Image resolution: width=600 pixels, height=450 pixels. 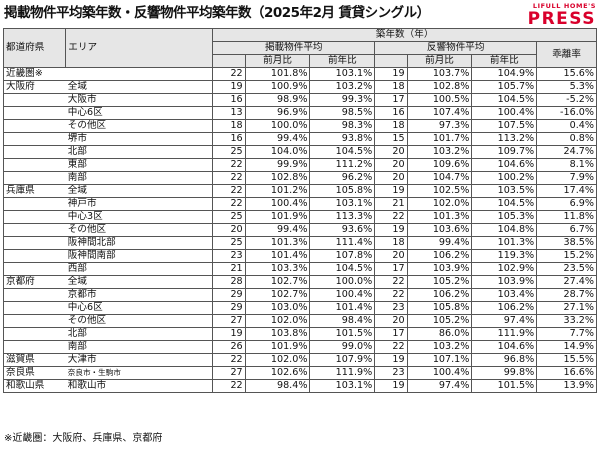 I want to click on cell-response-yoy: 97.4%, so click(x=504, y=321).